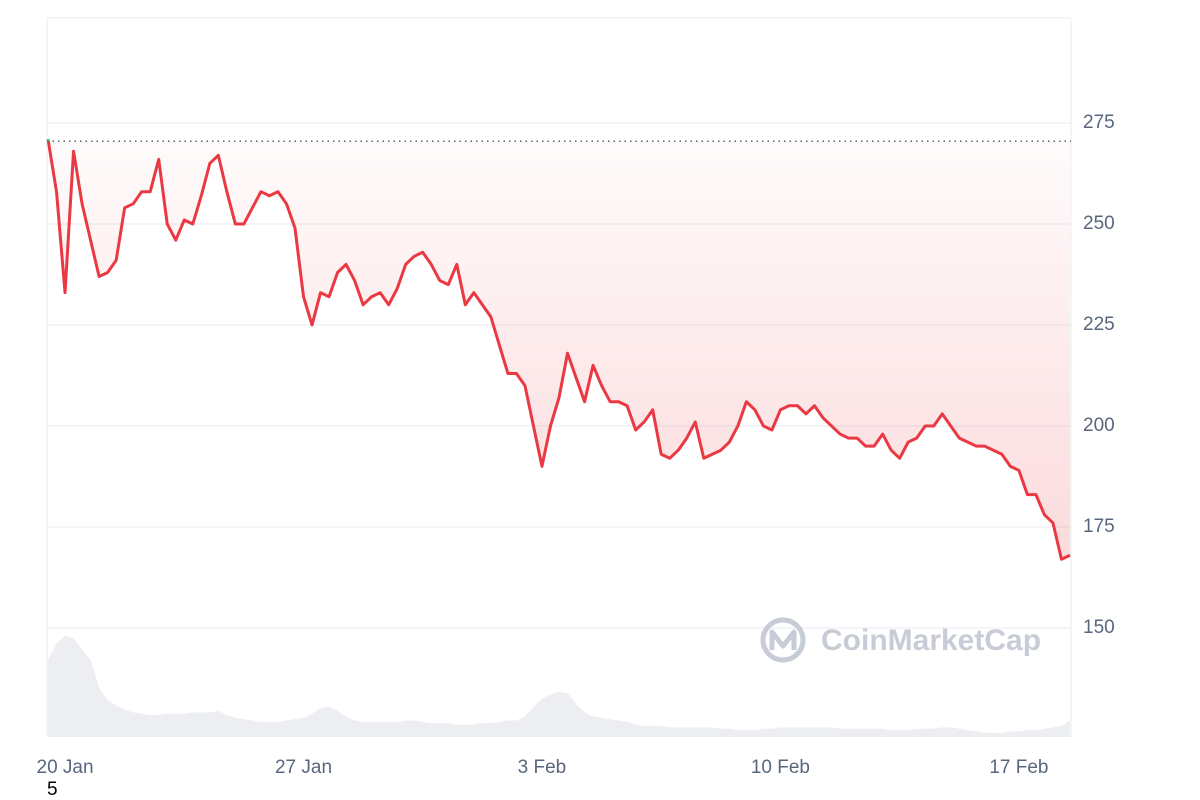 Image resolution: width=1200 pixels, height=800 pixels. Describe the element at coordinates (1099, 223) in the screenshot. I see `y-tick-label: 250` at that location.